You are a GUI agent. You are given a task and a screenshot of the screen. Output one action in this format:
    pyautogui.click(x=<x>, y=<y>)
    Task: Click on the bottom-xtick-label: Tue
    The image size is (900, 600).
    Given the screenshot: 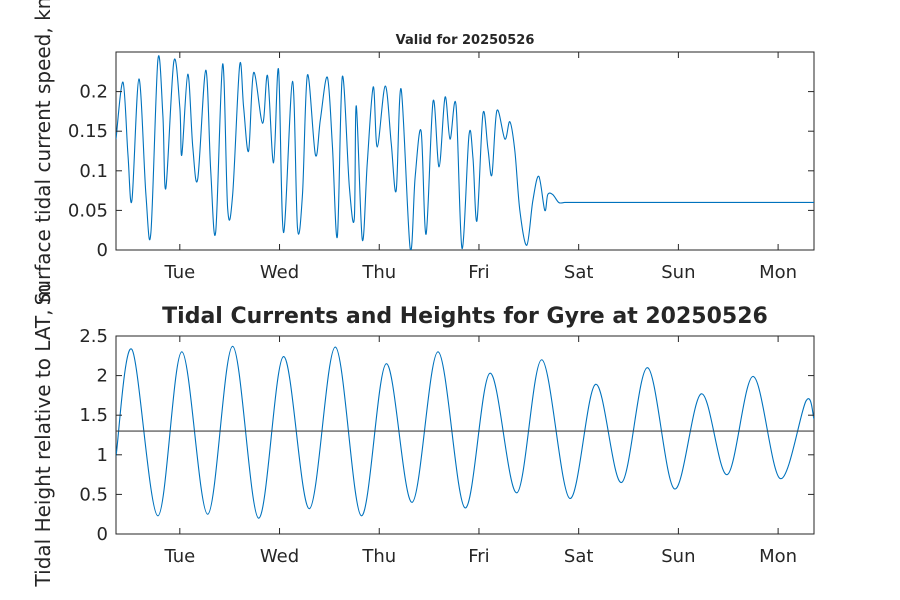 What is the action you would take?
    pyautogui.click(x=179, y=556)
    